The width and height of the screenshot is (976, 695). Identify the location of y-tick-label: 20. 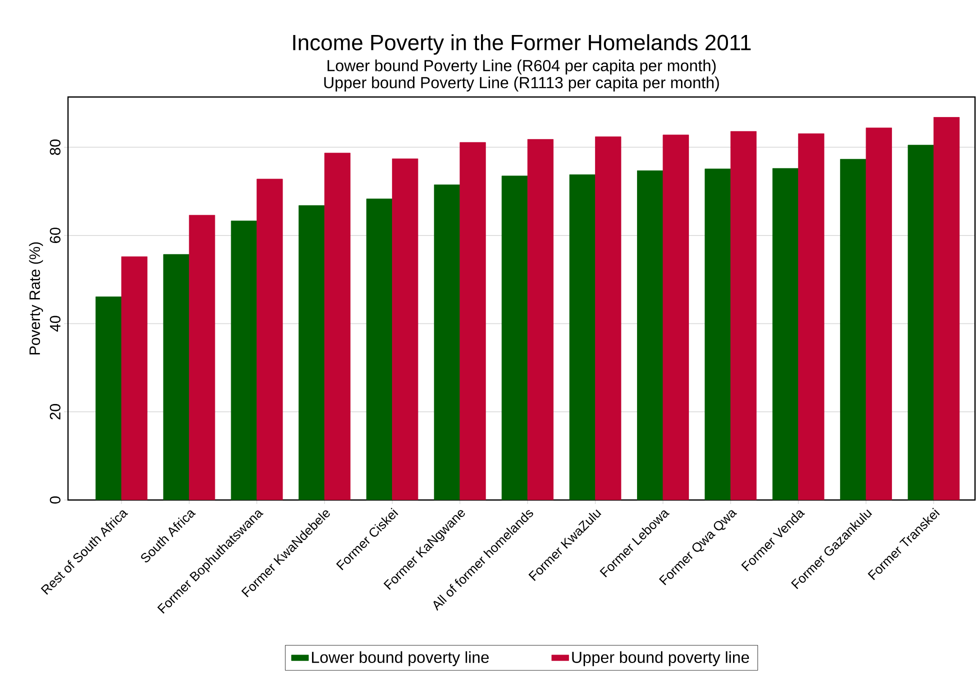
(55, 412).